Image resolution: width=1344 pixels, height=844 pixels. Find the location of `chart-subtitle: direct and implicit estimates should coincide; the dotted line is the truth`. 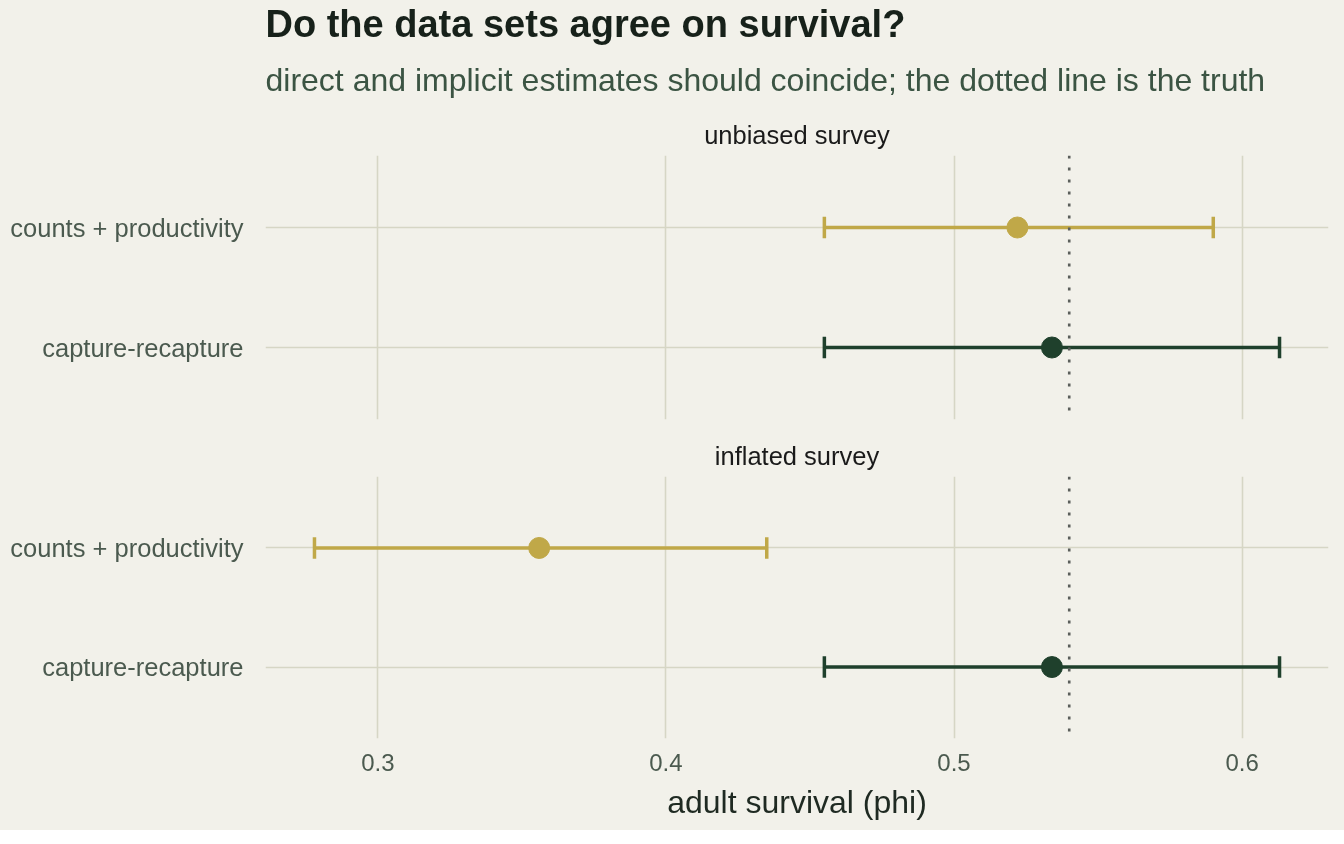

chart-subtitle: direct and implicit estimates should coincide; the dotted line is the truth is located at coordinates (765, 79).